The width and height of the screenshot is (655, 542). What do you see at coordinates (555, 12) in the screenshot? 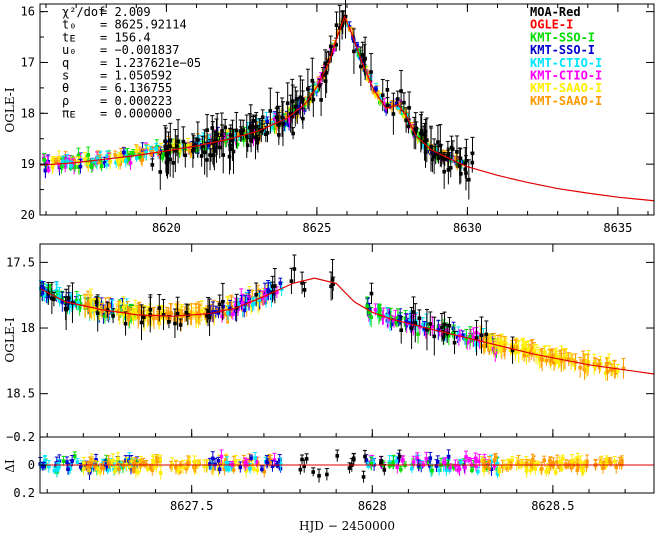
I see `legend-entry: MOA-Red` at bounding box center [555, 12].